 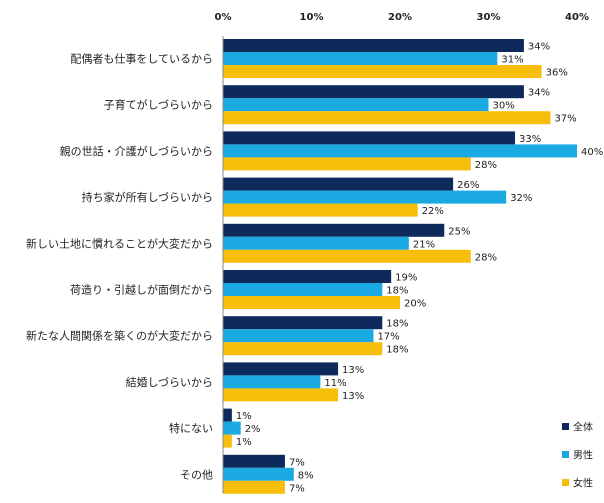 What do you see at coordinates (306, 475) in the screenshot?
I see `data-label: 8%` at bounding box center [306, 475].